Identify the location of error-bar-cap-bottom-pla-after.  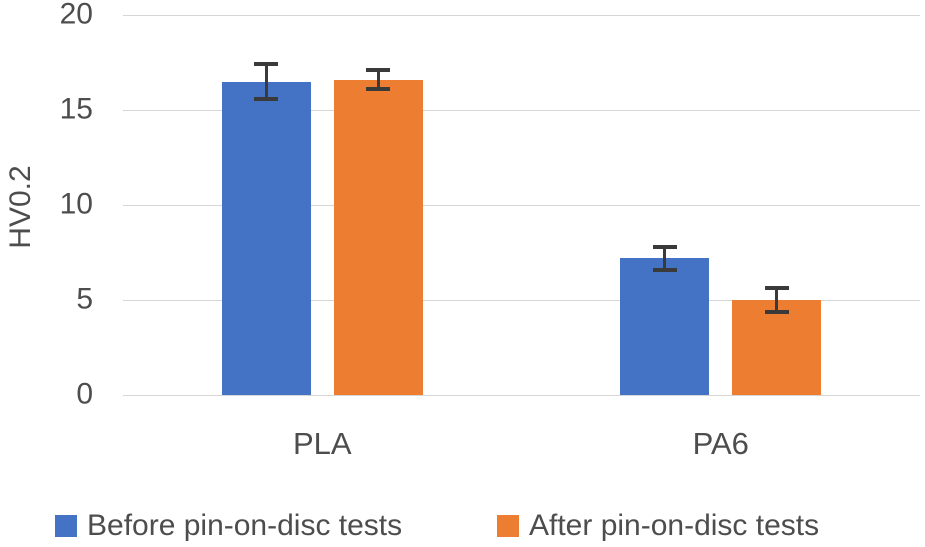
(378, 89).